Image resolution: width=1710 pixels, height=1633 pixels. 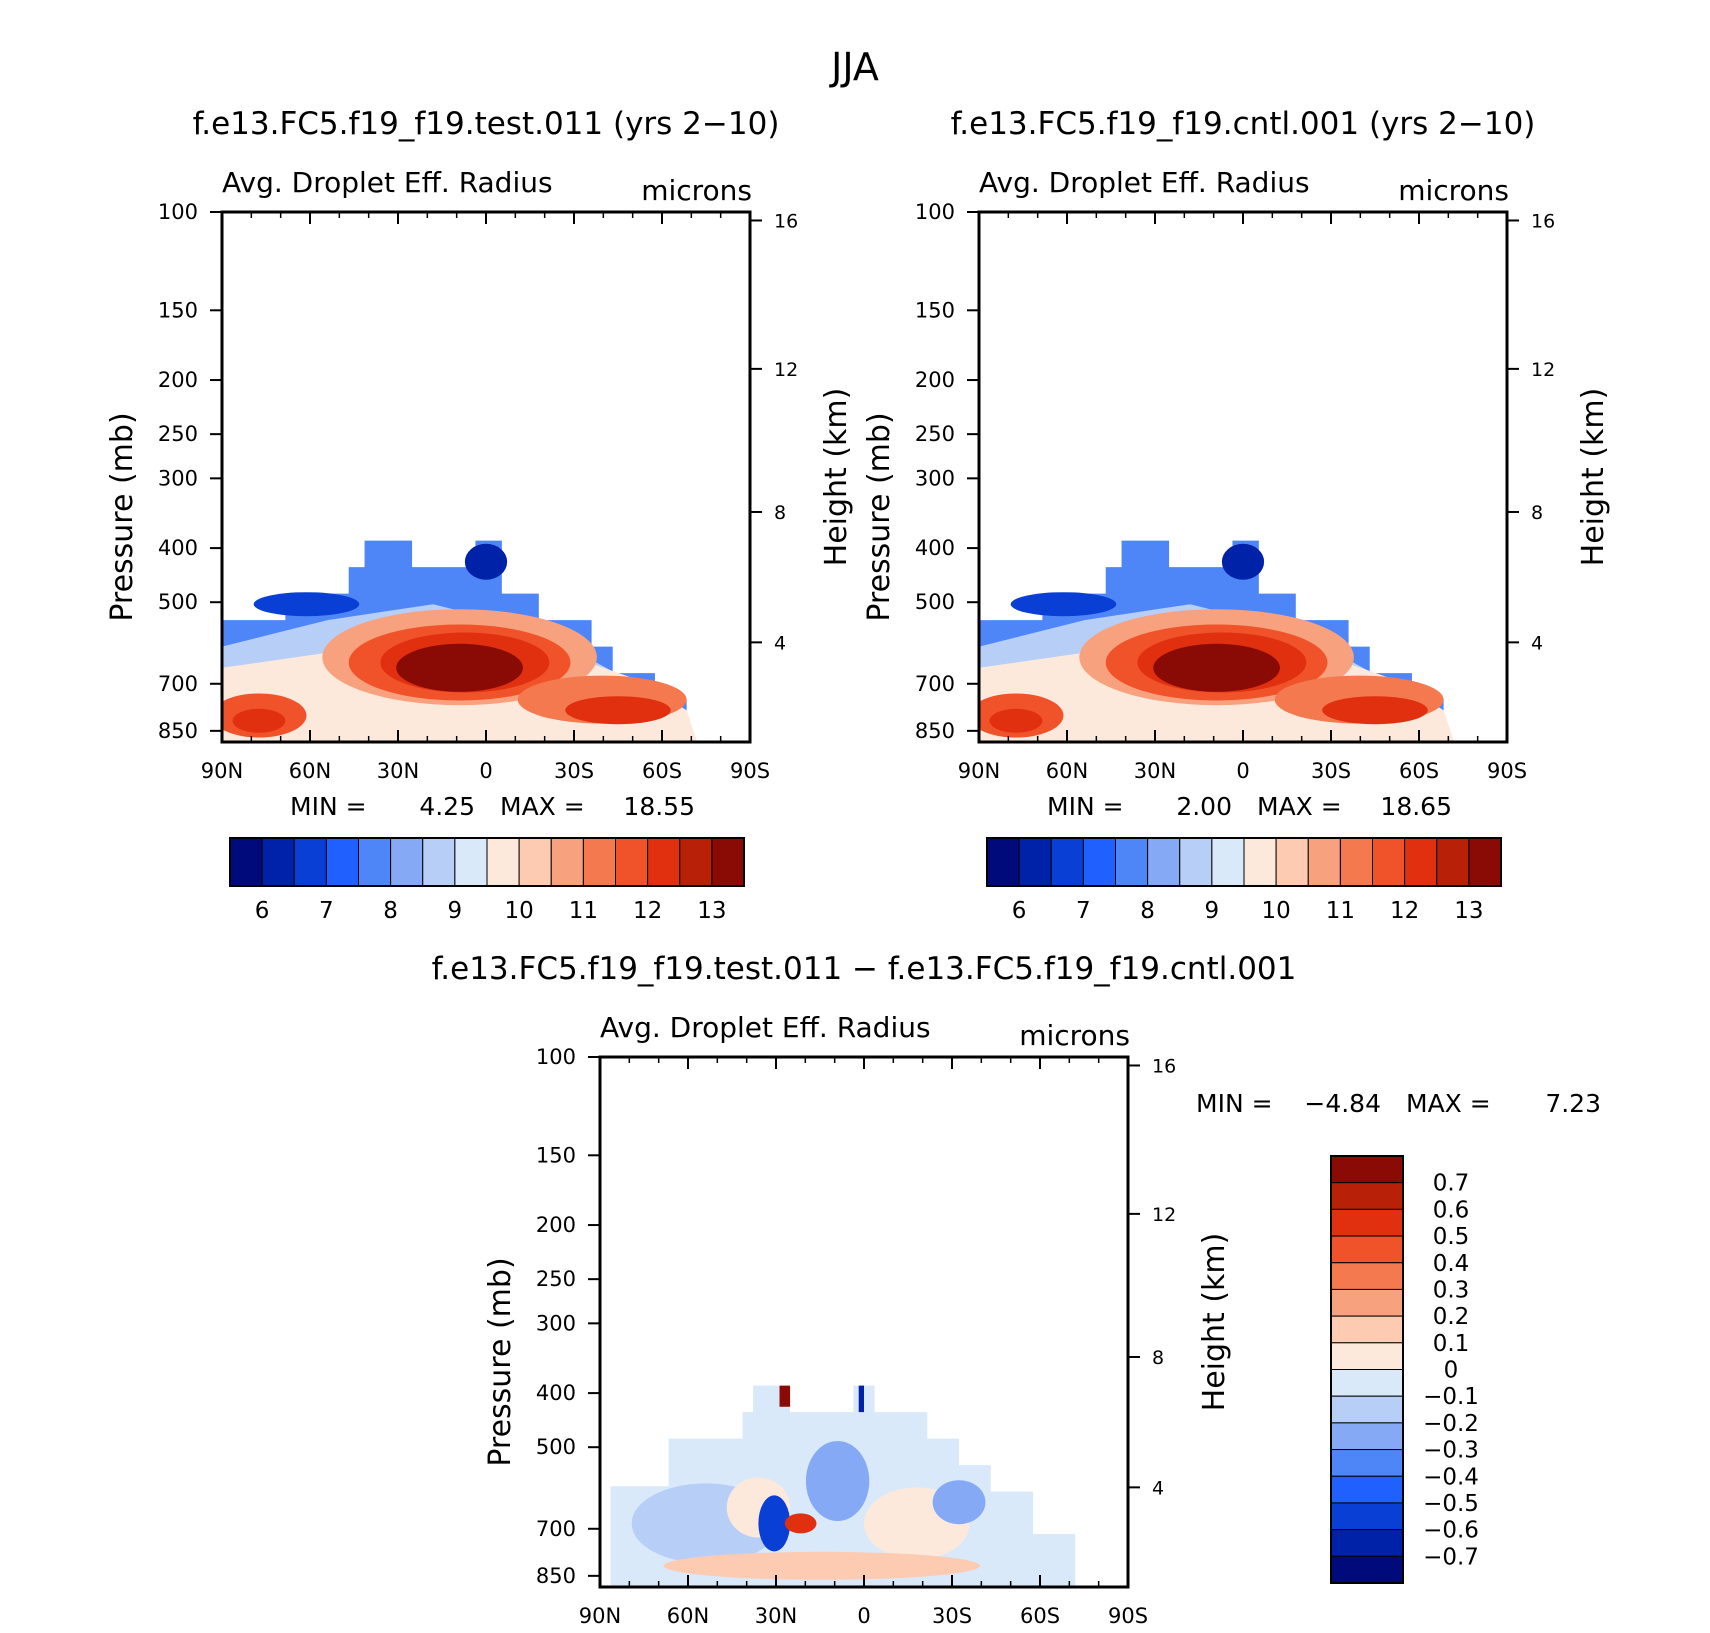 What do you see at coordinates (1342, 1103) in the screenshot?
I see `min-value: −4.84` at bounding box center [1342, 1103].